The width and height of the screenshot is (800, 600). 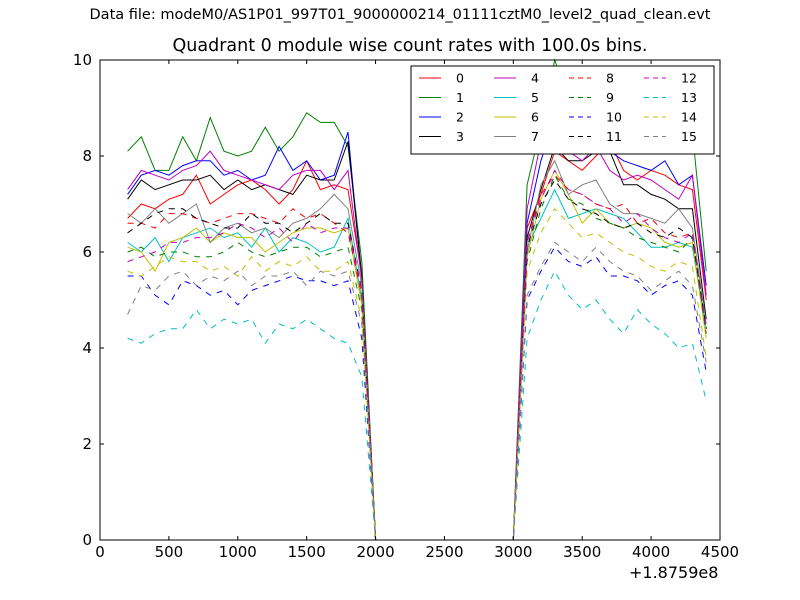 I want to click on y-tick-label: 2, so click(x=87, y=444).